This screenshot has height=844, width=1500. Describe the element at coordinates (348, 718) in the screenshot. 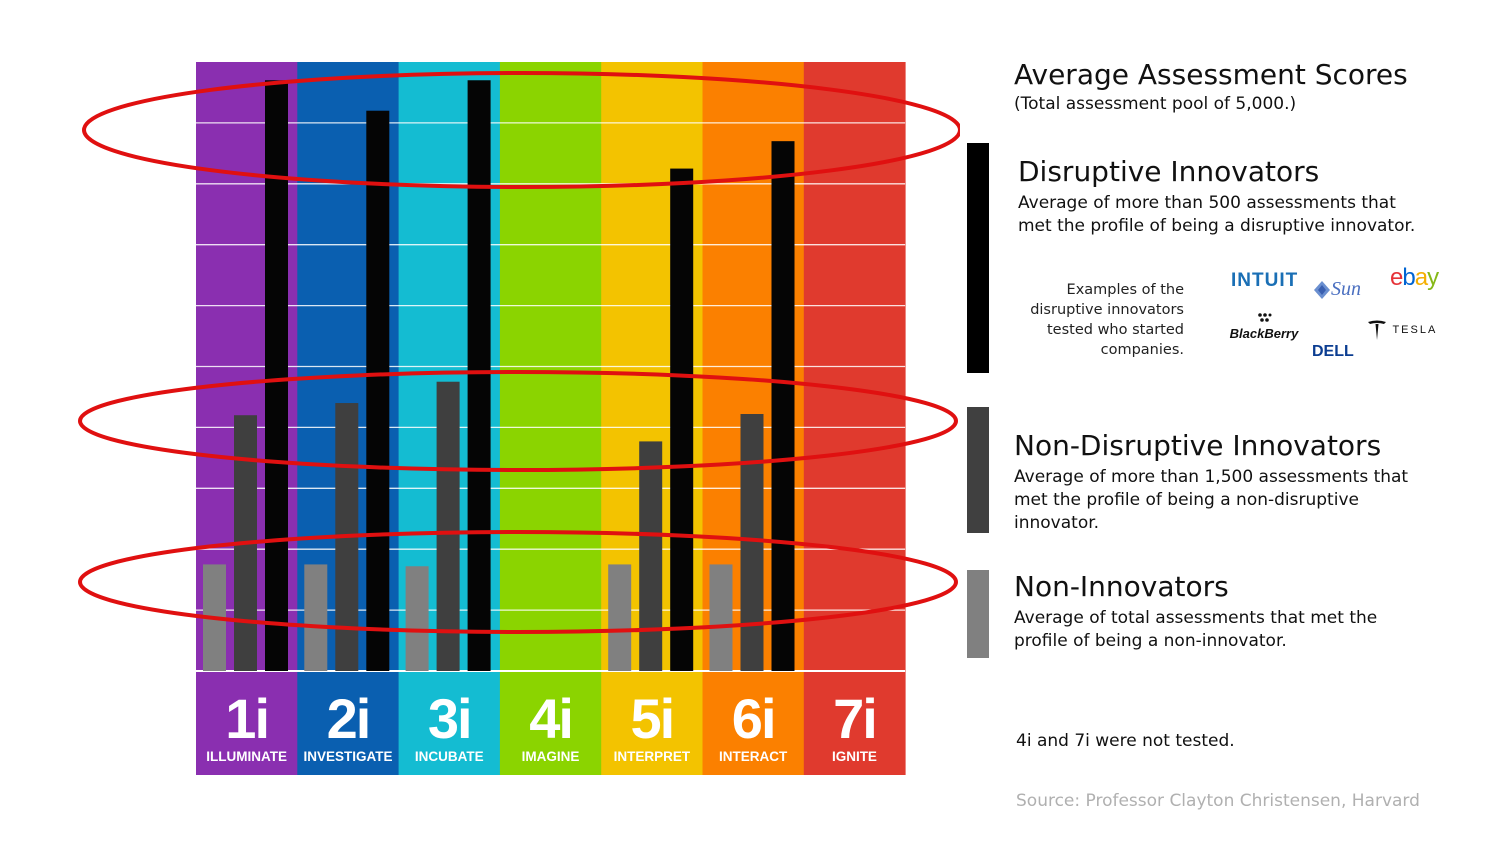

I see `category-code-2i: 2i` at that location.